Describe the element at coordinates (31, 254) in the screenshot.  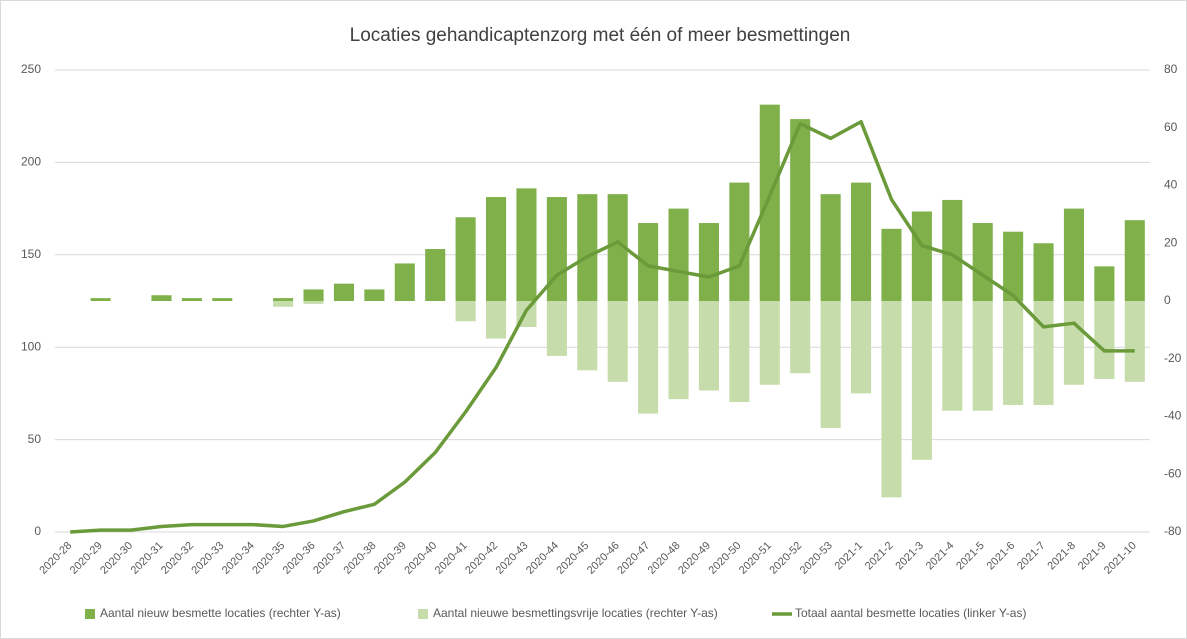
I see `y-tick-label: 150` at that location.